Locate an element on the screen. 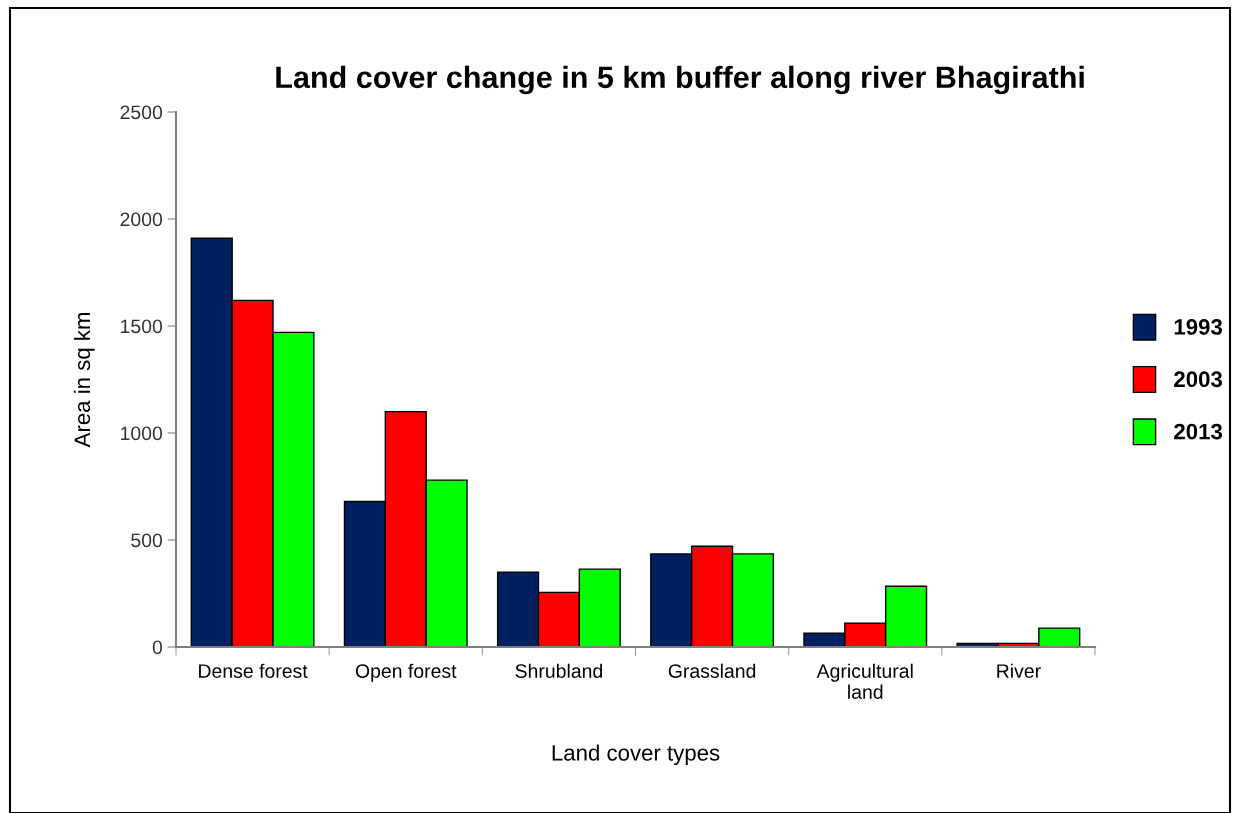  legend-label: 2013 is located at coordinates (1198, 431).